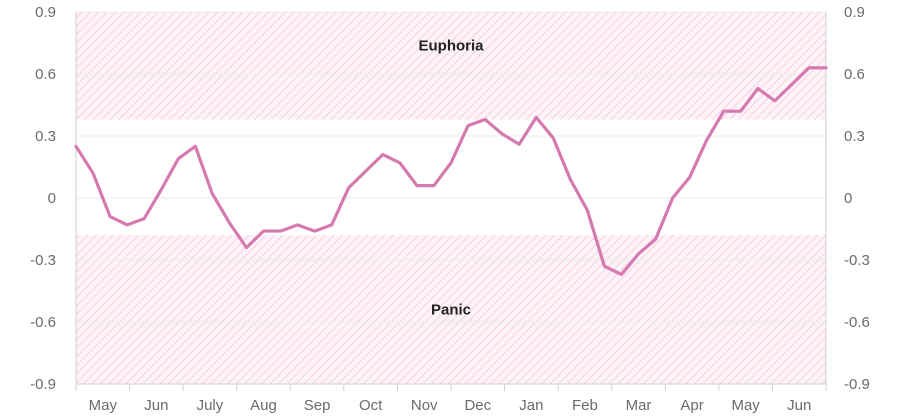  Describe the element at coordinates (585, 405) in the screenshot. I see `x-tick-label: Feb` at that location.